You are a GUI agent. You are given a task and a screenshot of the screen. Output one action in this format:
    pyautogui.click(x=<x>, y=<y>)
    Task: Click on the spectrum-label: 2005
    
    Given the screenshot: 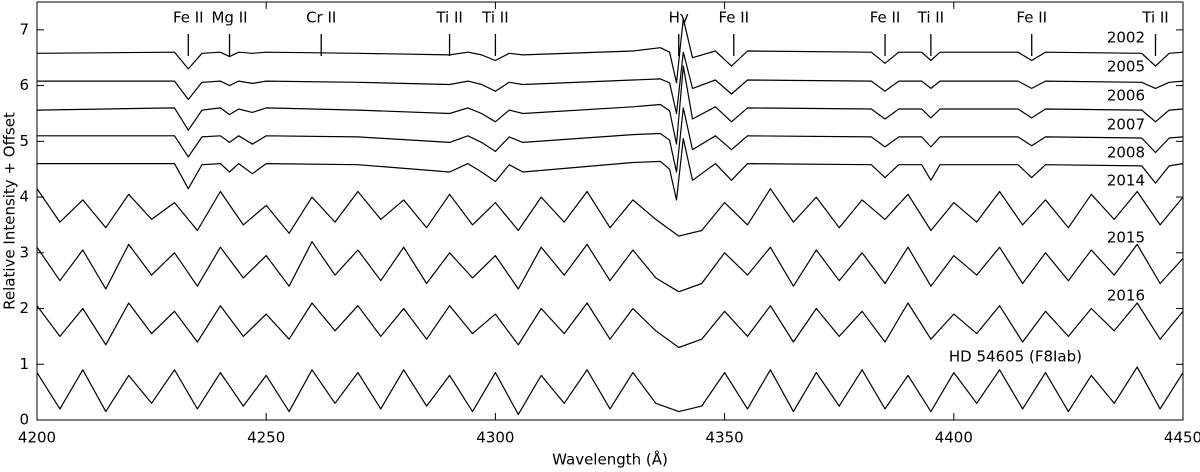 What is the action you would take?
    pyautogui.click(x=1126, y=67)
    